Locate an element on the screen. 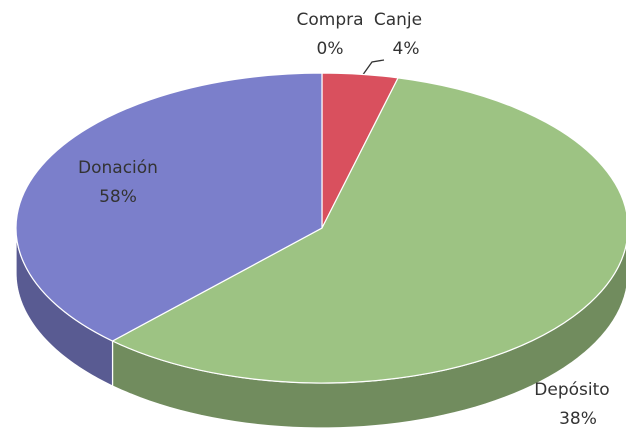  value-label: 0% is located at coordinates (330, 49).